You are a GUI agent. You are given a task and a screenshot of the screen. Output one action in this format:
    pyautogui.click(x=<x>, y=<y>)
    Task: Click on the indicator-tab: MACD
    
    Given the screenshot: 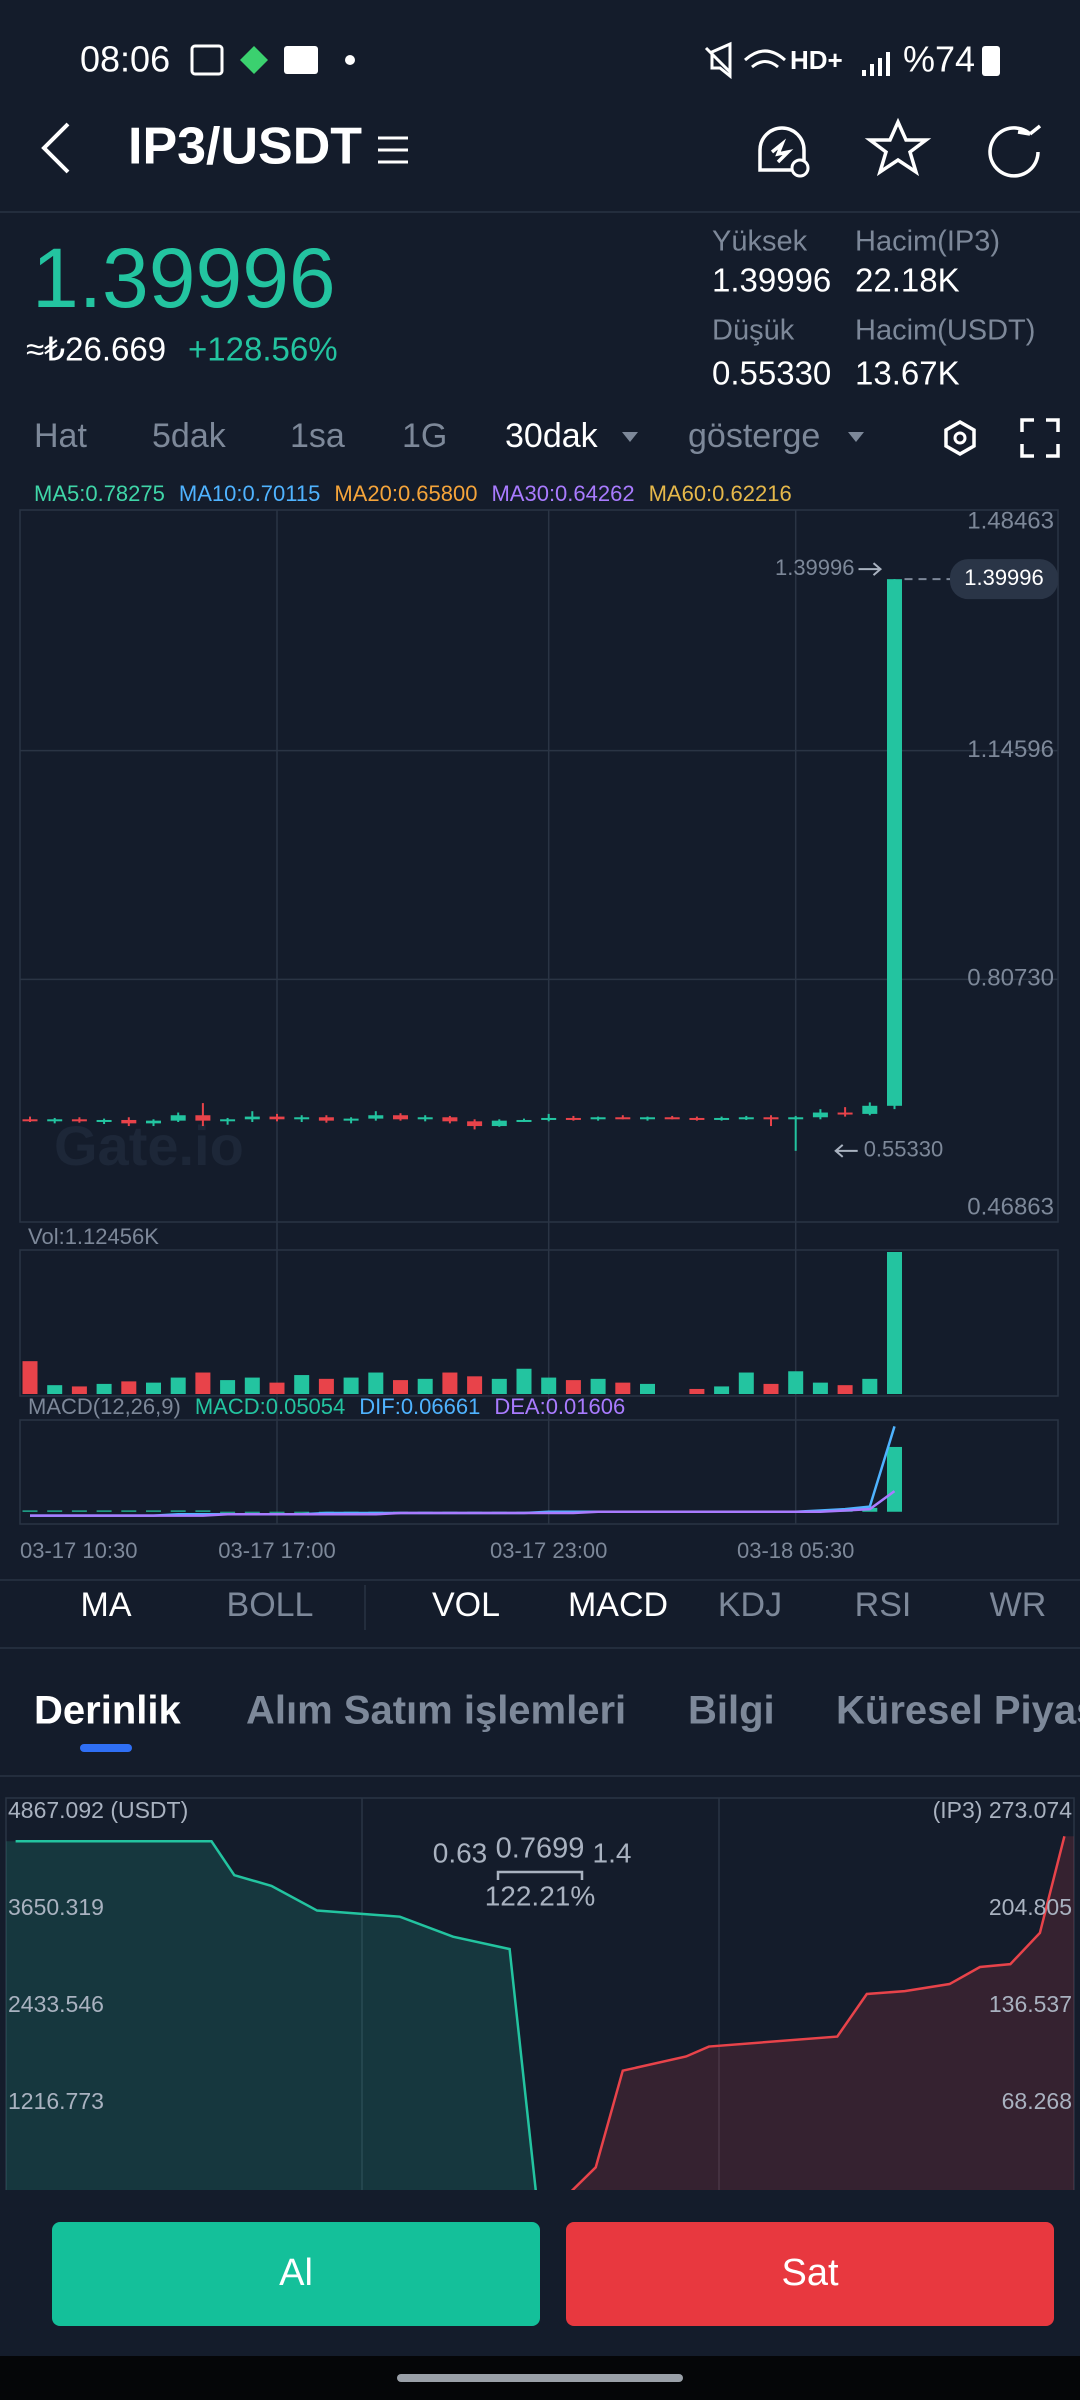 What is the action you would take?
    pyautogui.click(x=618, y=1605)
    